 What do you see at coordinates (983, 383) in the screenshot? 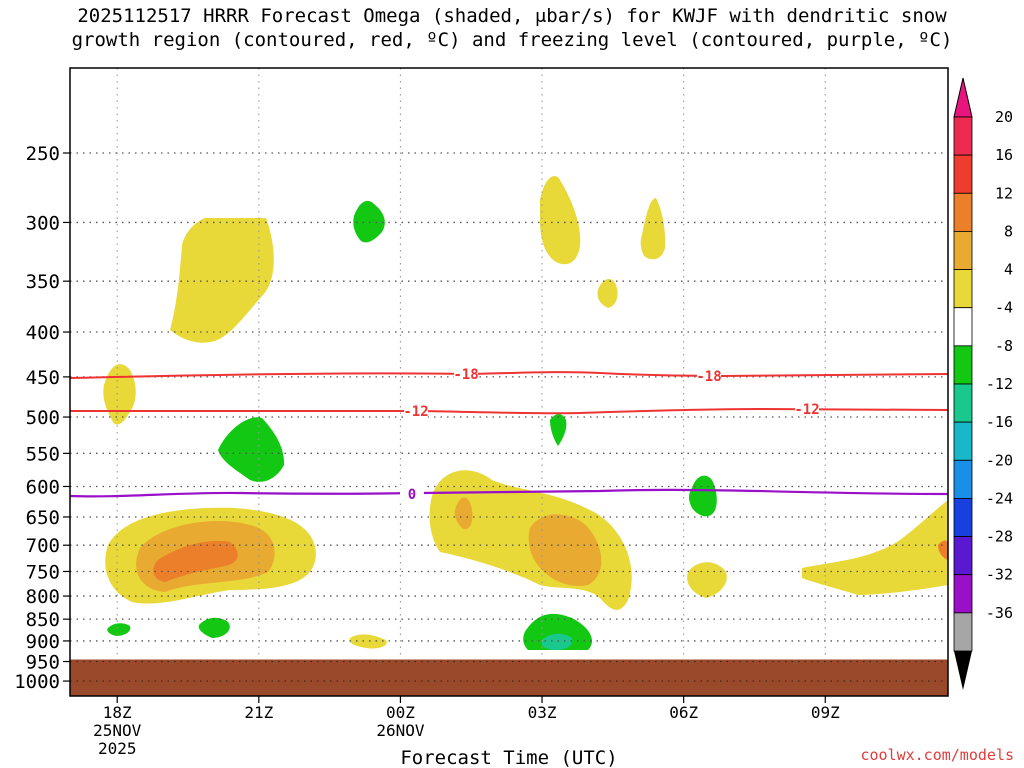
I see `colorbar: 20 16 12 8 4 -4 -8 -12 -16 -20 -24 -28 -32 -36` at bounding box center [983, 383].